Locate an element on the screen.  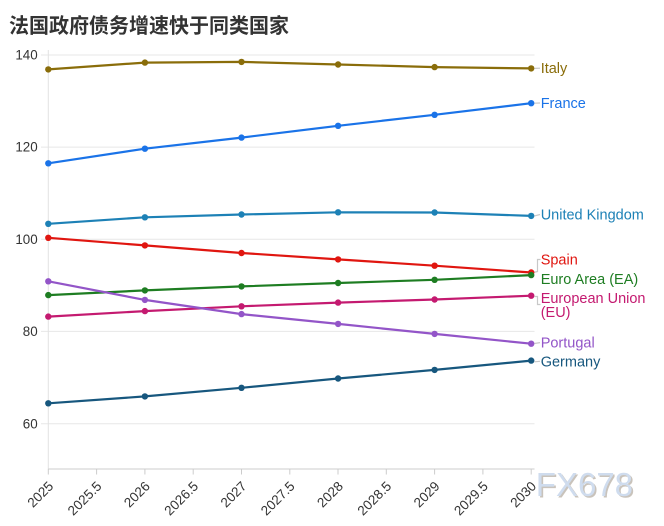
svg-text: 60 is located at coordinates (30, 423).